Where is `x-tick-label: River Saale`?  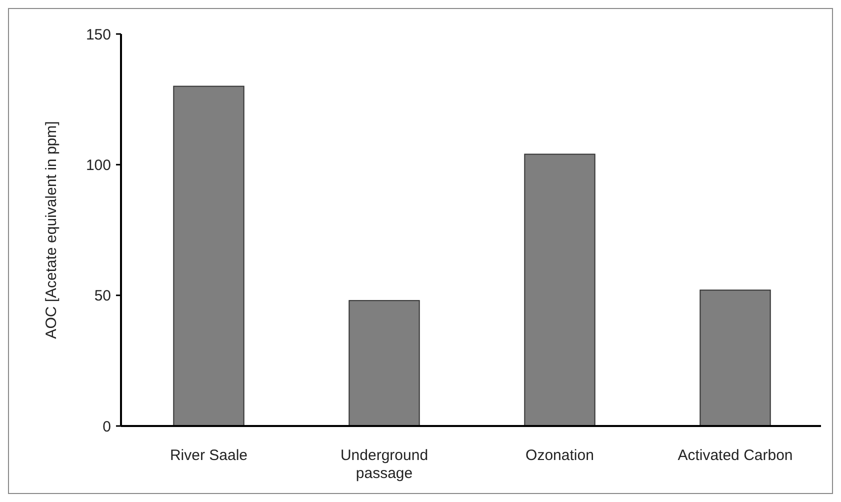 x-tick-label: River Saale is located at coordinates (209, 455).